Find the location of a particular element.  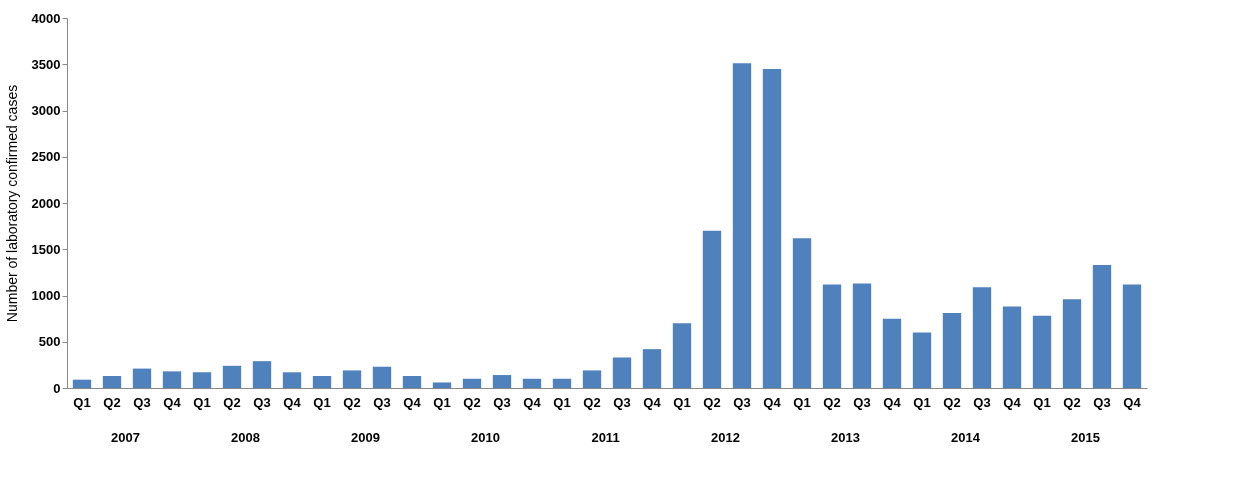

text: 2012 is located at coordinates (725, 437).